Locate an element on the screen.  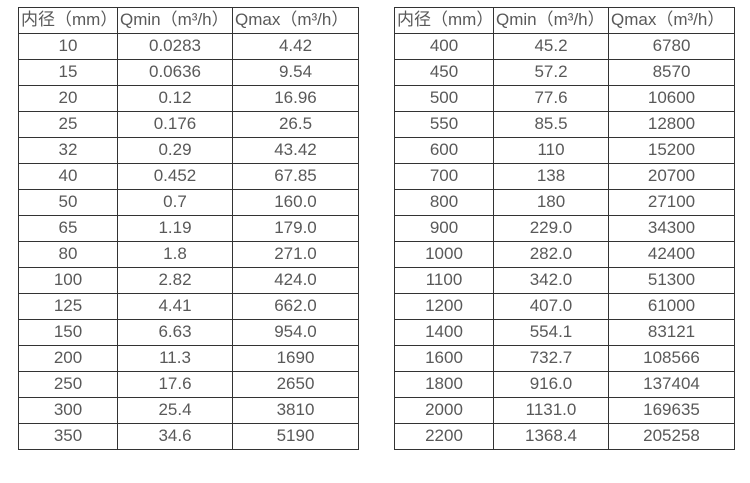
qmax-cell: 954.0 is located at coordinates (295, 332).